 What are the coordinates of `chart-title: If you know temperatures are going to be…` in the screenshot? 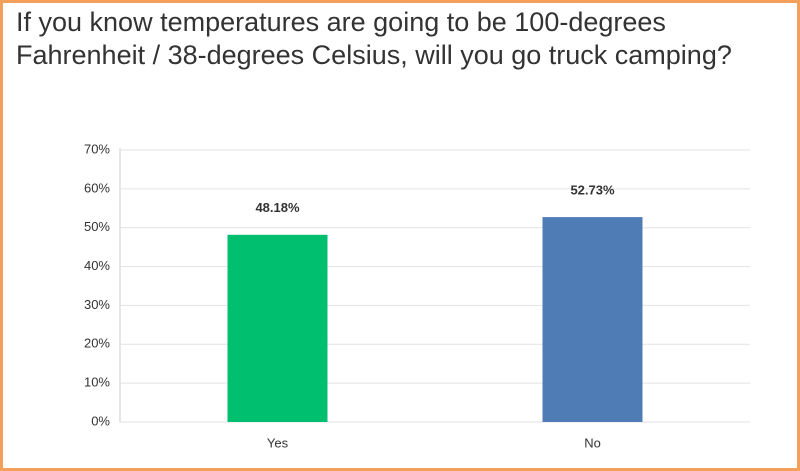 It's located at (374, 38).